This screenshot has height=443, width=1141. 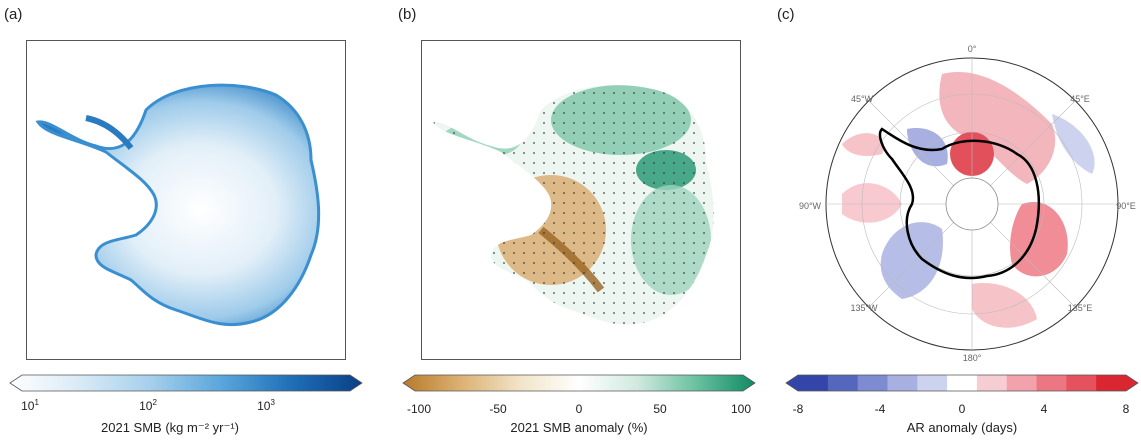 What do you see at coordinates (148, 405) in the screenshot?
I see `colorbar-a-tick-2: 10²` at bounding box center [148, 405].